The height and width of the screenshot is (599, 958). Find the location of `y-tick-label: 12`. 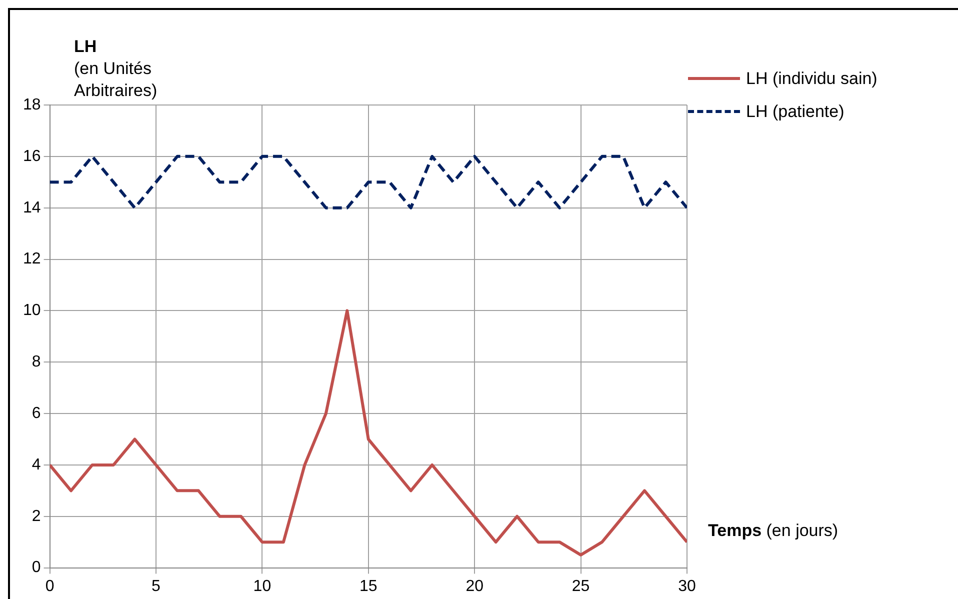

y-tick-label: 12 is located at coordinates (32, 259).